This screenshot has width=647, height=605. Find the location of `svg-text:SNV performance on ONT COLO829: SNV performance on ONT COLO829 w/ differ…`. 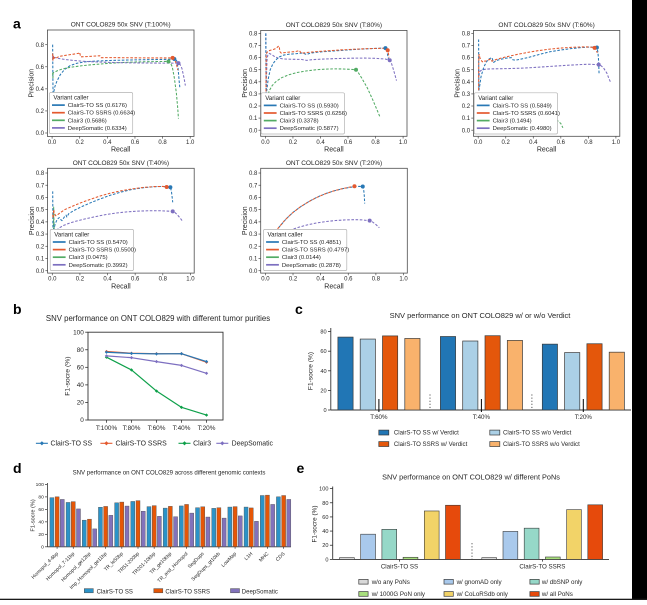

svg-text:SNV performance on ONT COLO829: SNV performance on ONT COLO829 w/ differ… is located at coordinates (471, 477).